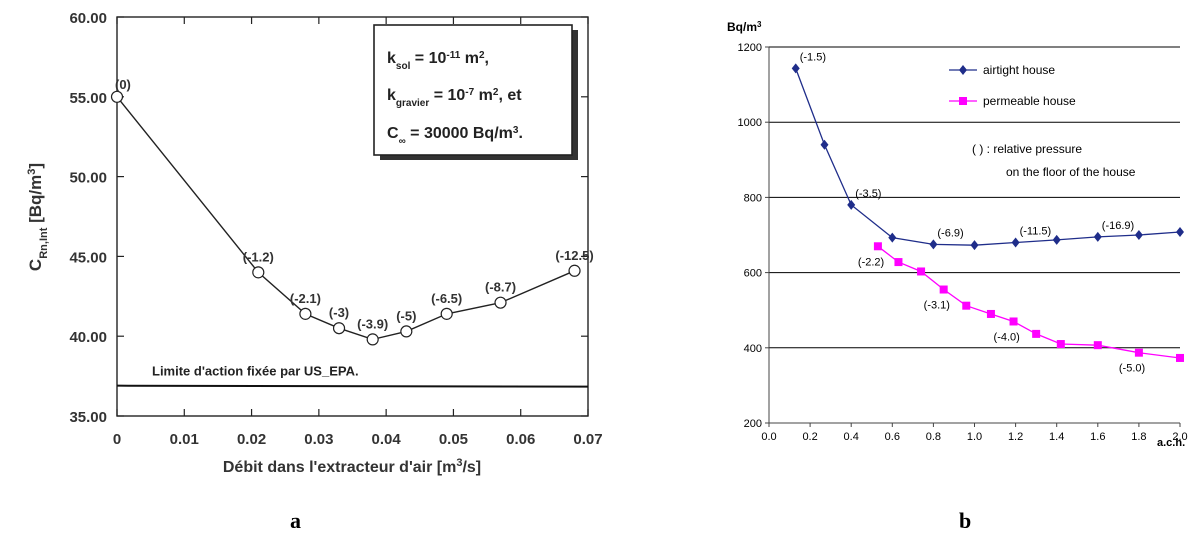 The height and width of the screenshot is (542, 1192). I want to click on chart-b-point-label: (-3.5), so click(868, 194).